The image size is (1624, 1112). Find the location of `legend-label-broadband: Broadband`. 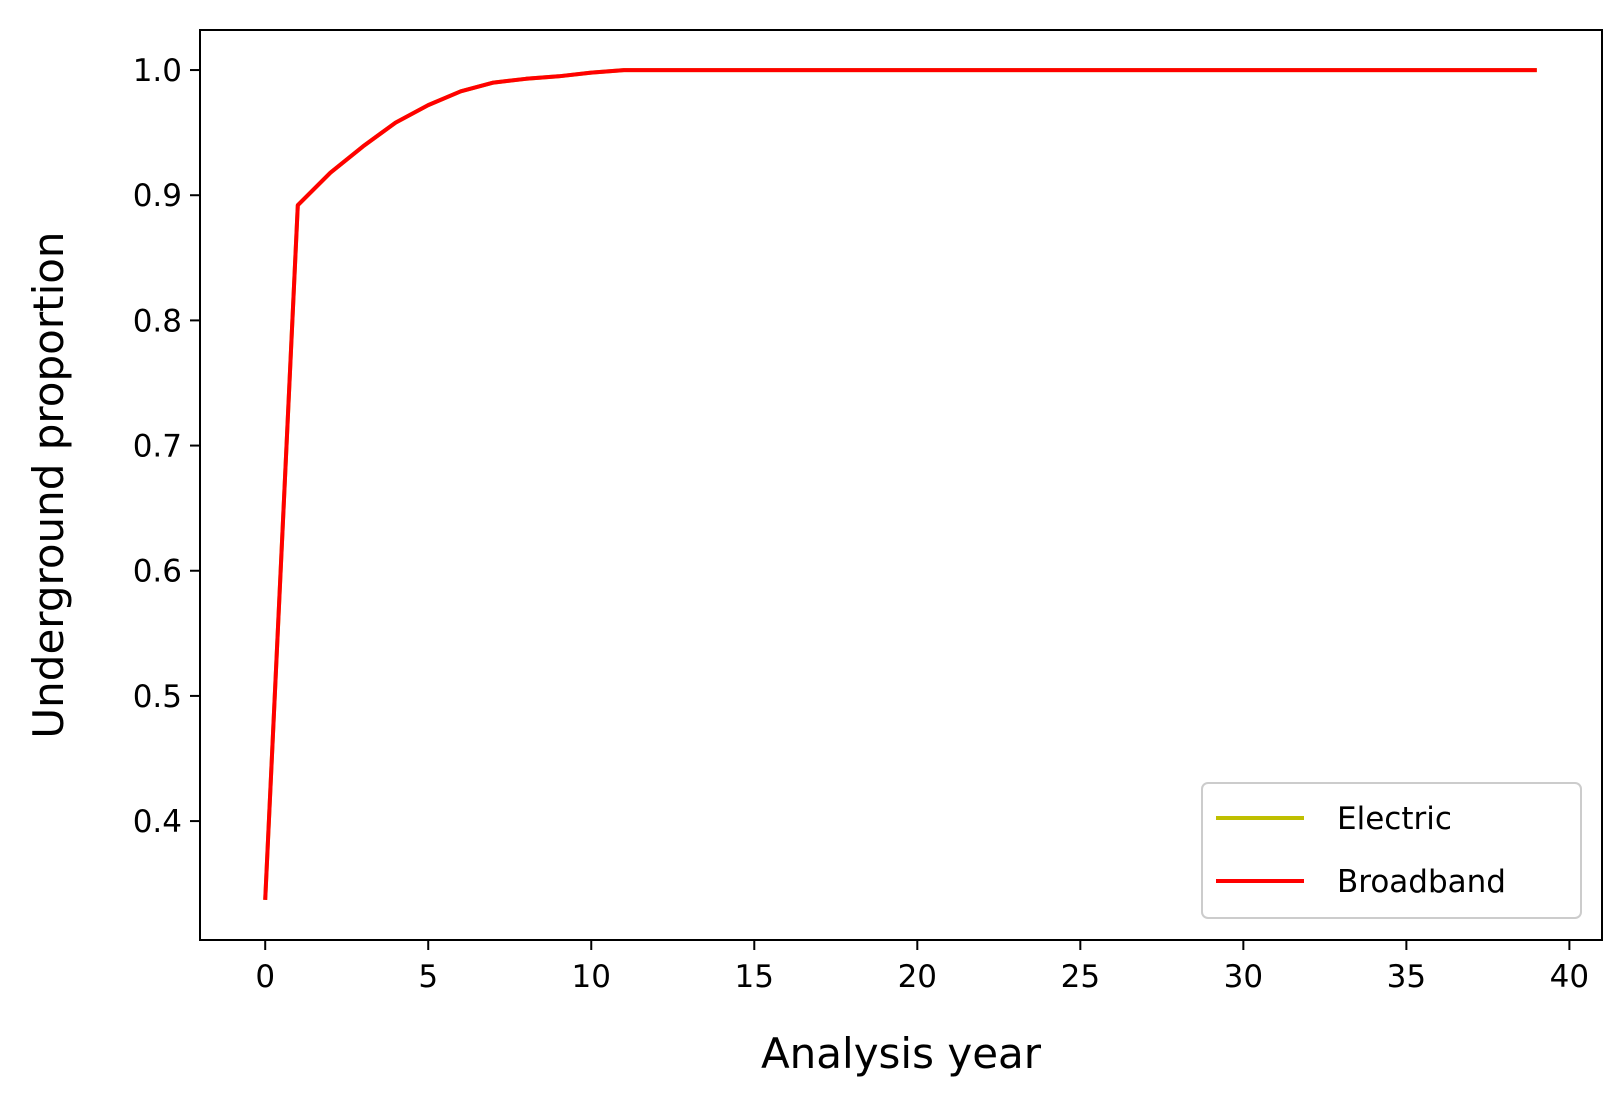

legend-label-broadband: Broadband is located at coordinates (1421, 882).